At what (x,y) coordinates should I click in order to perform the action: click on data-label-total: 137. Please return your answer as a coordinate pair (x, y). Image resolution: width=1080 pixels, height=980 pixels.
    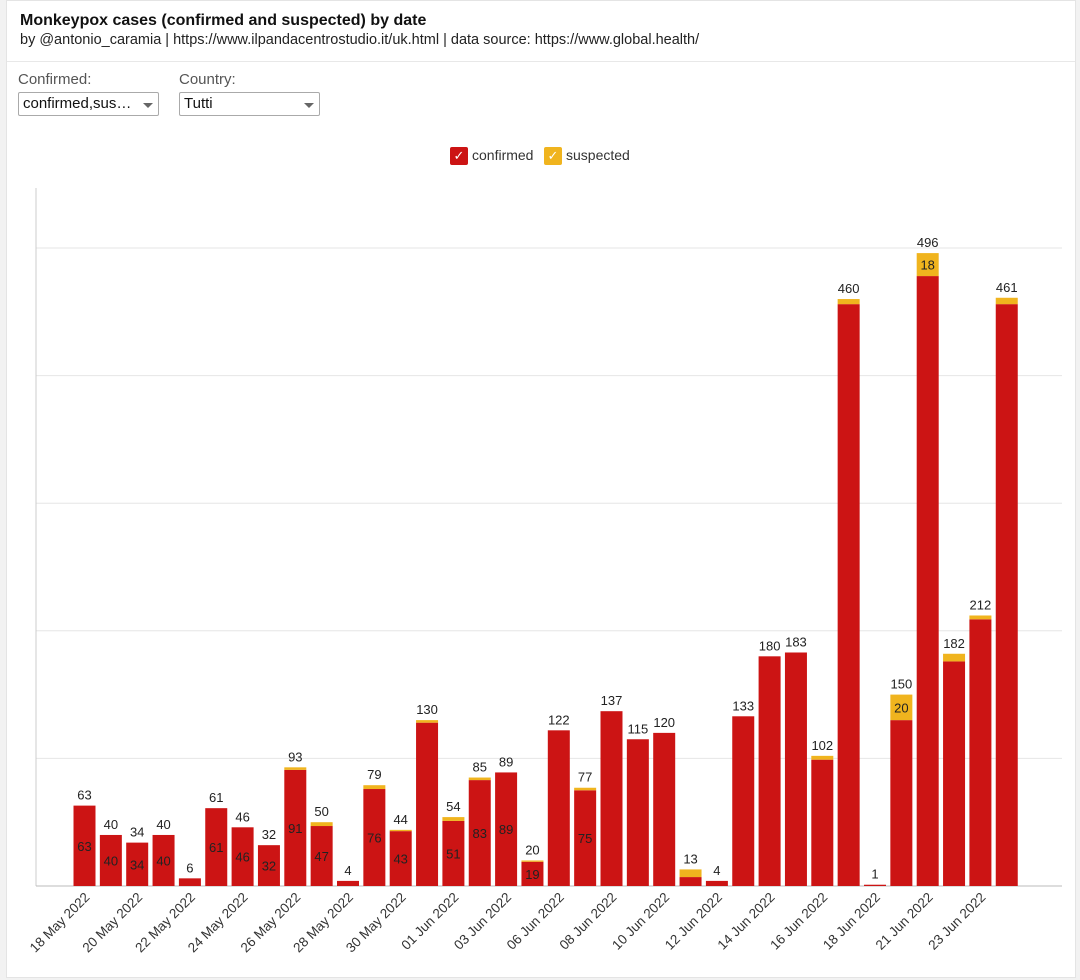
    Looking at the image, I should click on (612, 700).